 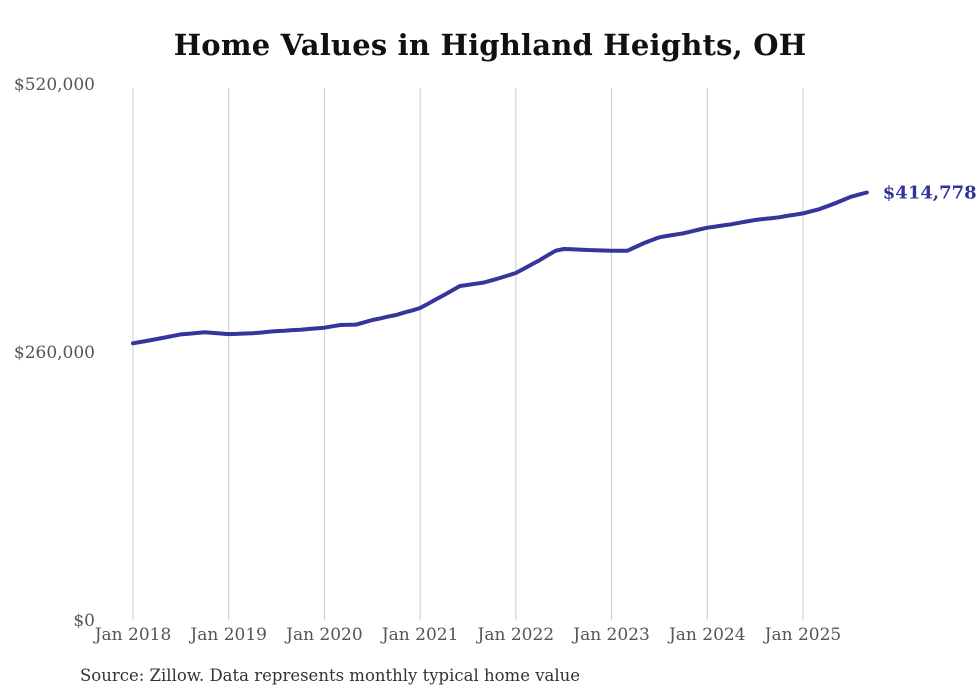 What do you see at coordinates (610, 635) in the screenshot?
I see `x-axis-tick-label: Jan 2023` at bounding box center [610, 635].